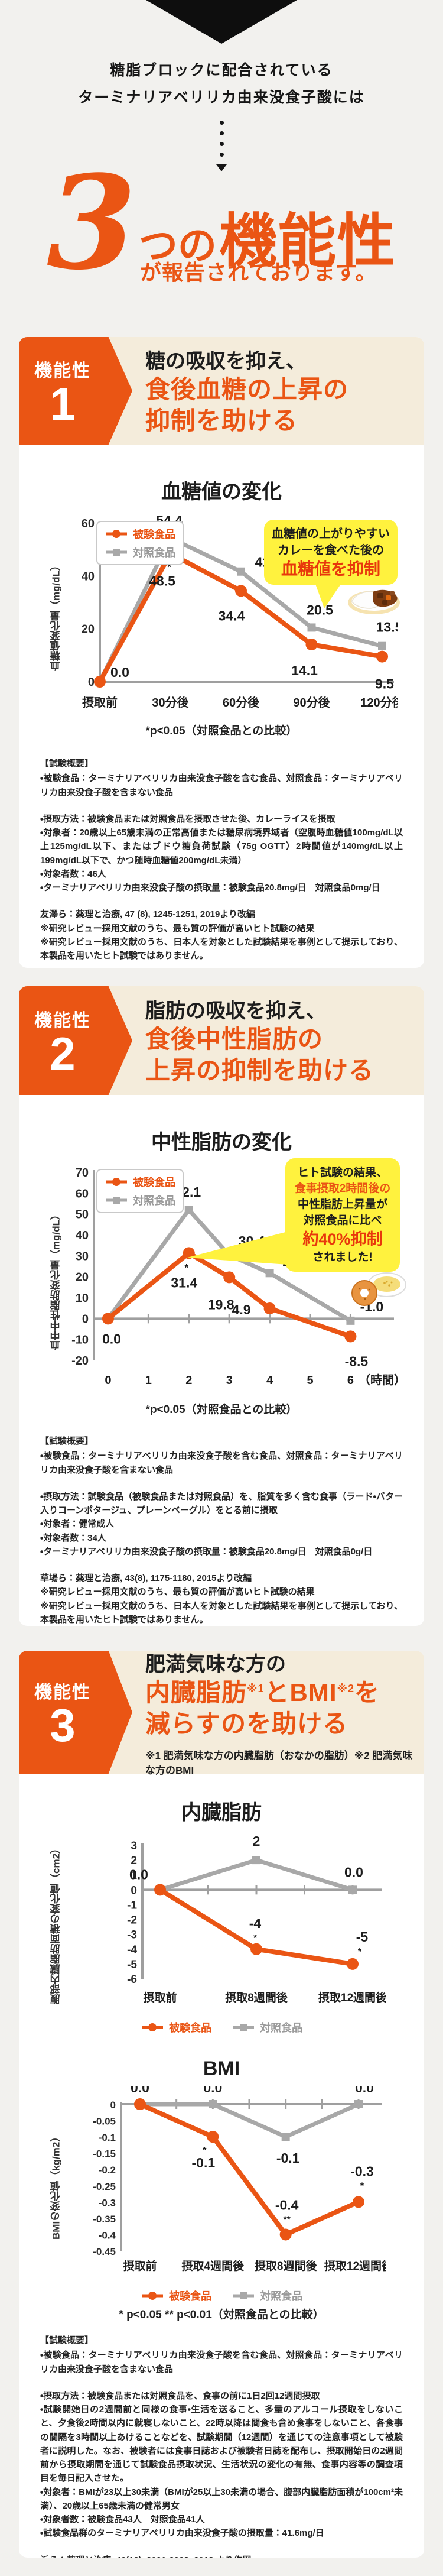 The image size is (443, 2576). I want to click on overview-line: 浜ら：薬理と治療, 46(12), 2091-2098, 2018 より作図, so click(221, 2556).